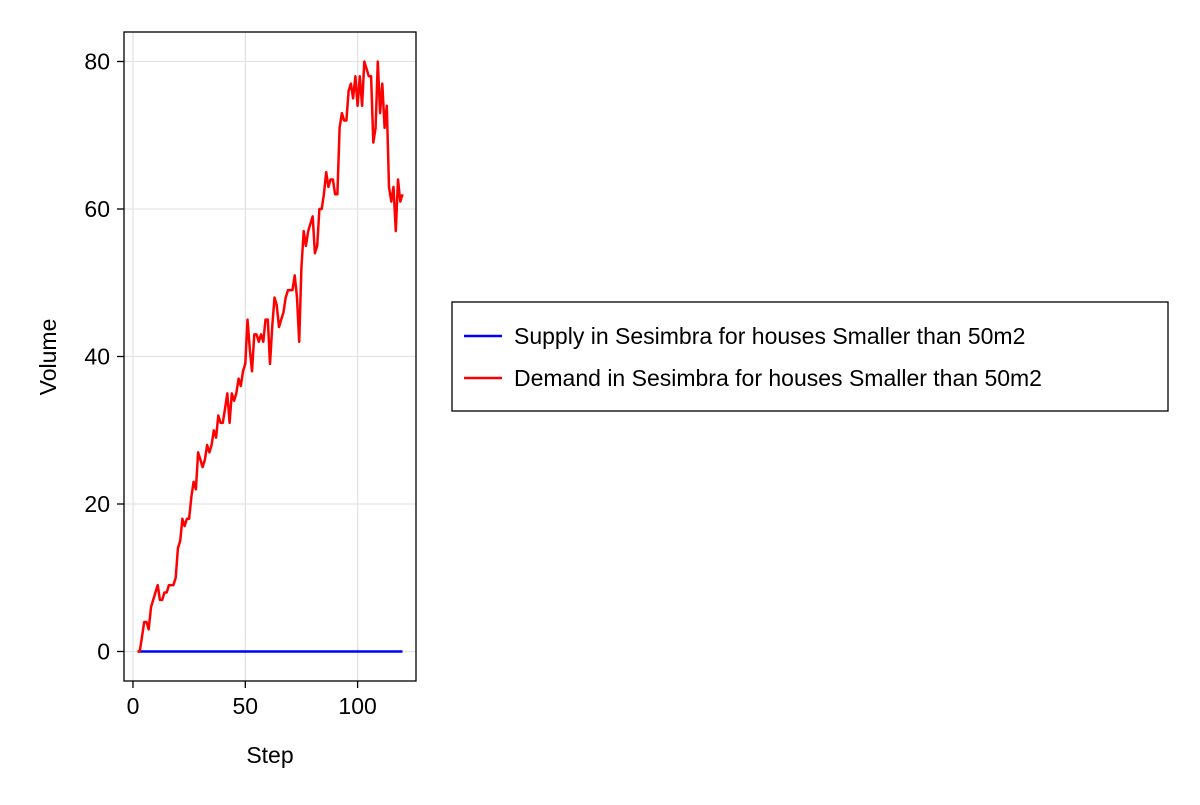  I want to click on y-tick-label: 40, so click(97, 357).